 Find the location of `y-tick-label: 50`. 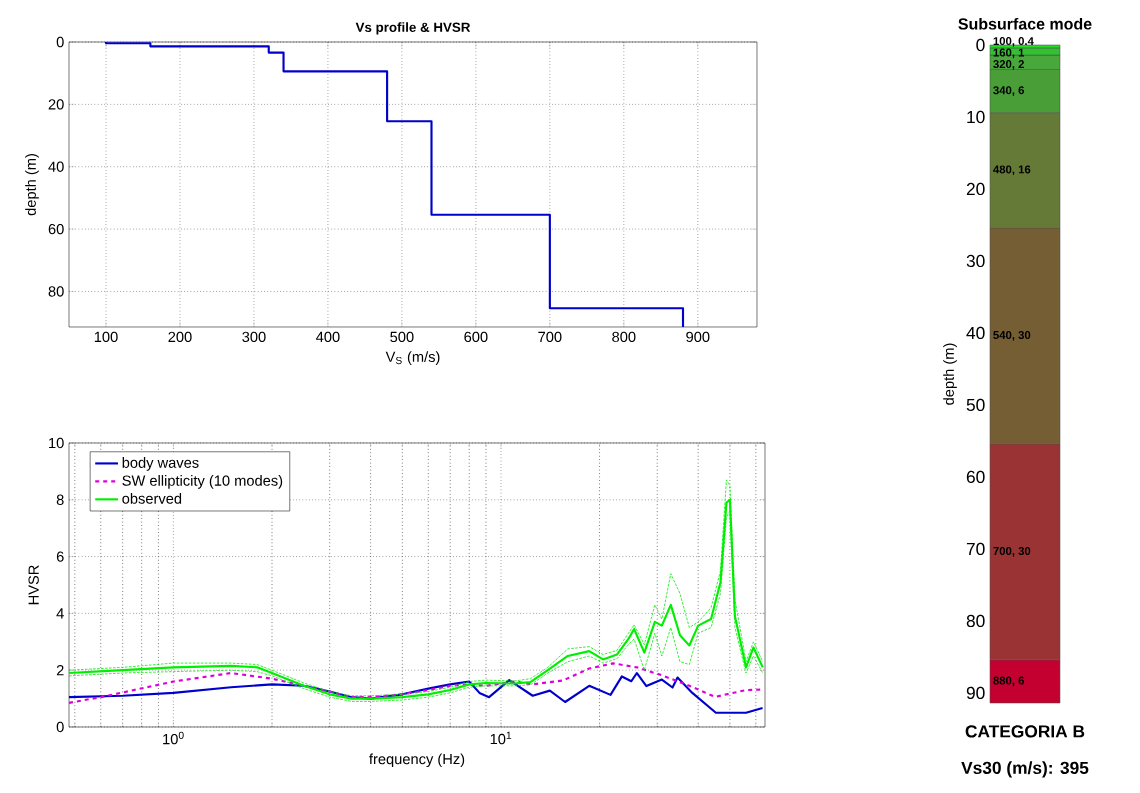

y-tick-label: 50 is located at coordinates (975, 405).